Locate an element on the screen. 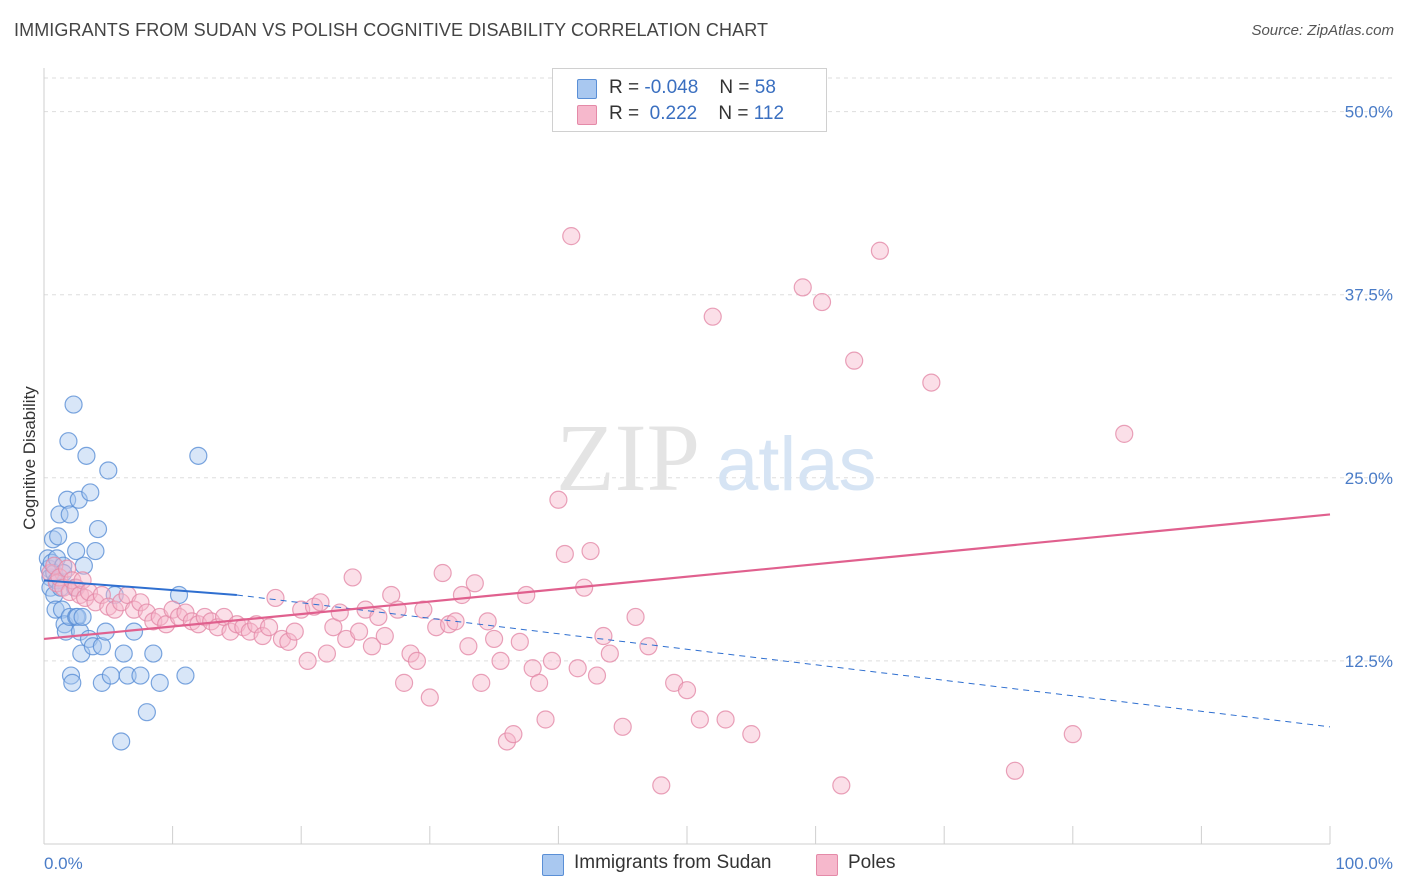 The width and height of the screenshot is (1406, 892). legend-r-value: 0.222 is located at coordinates (673, 113).